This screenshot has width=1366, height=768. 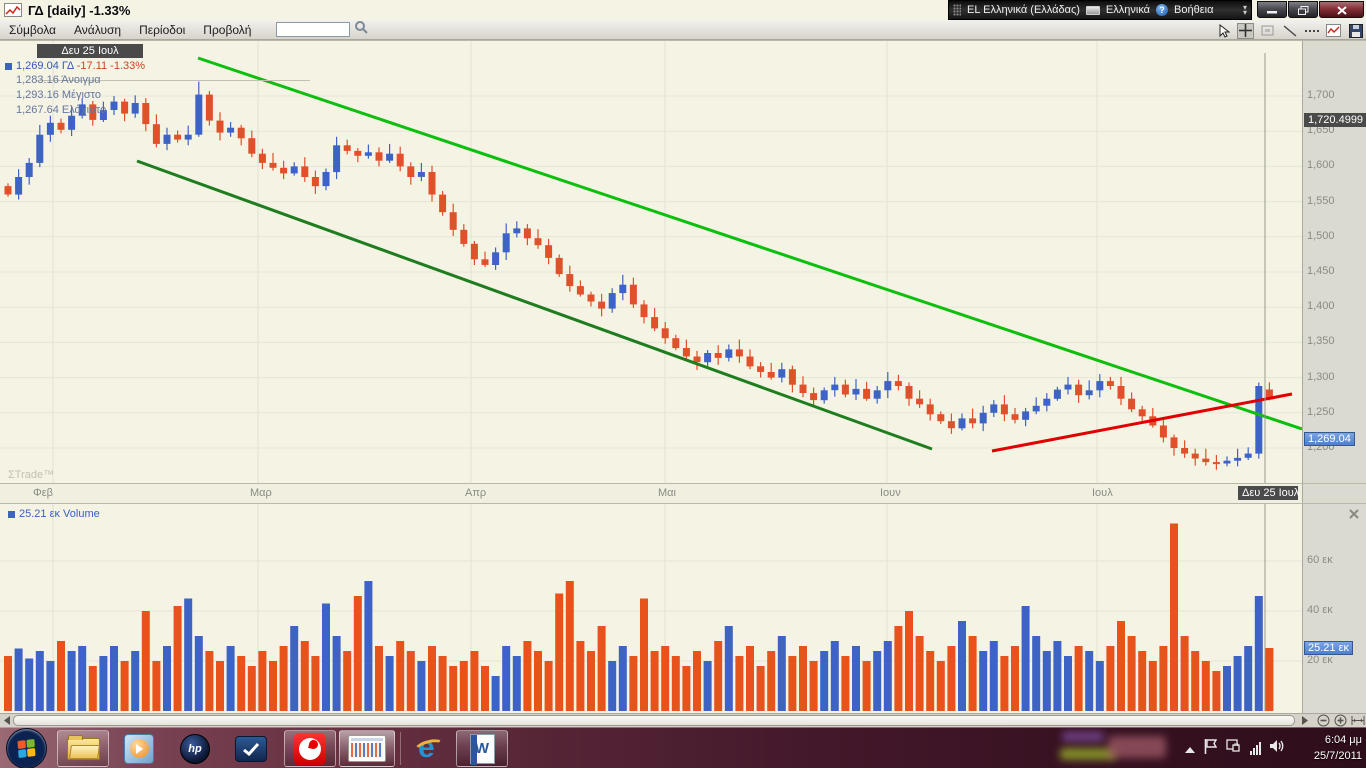 I want to click on windows-flag-icon, so click(x=26, y=748).